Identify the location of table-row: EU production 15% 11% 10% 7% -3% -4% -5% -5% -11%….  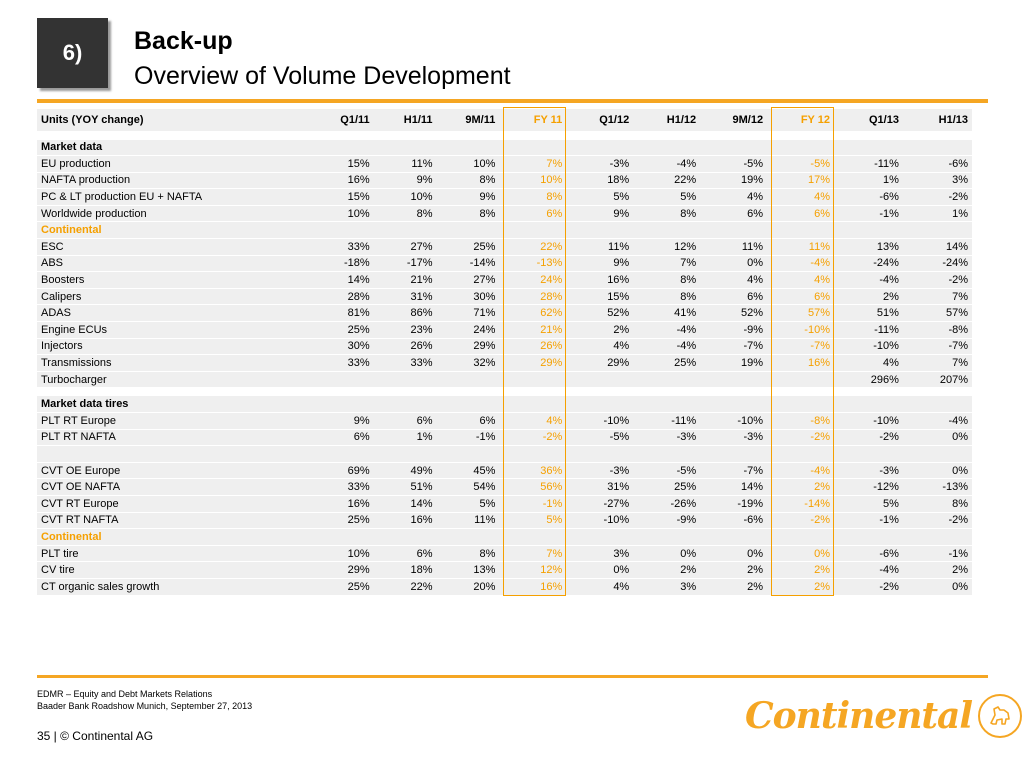
(504, 164).